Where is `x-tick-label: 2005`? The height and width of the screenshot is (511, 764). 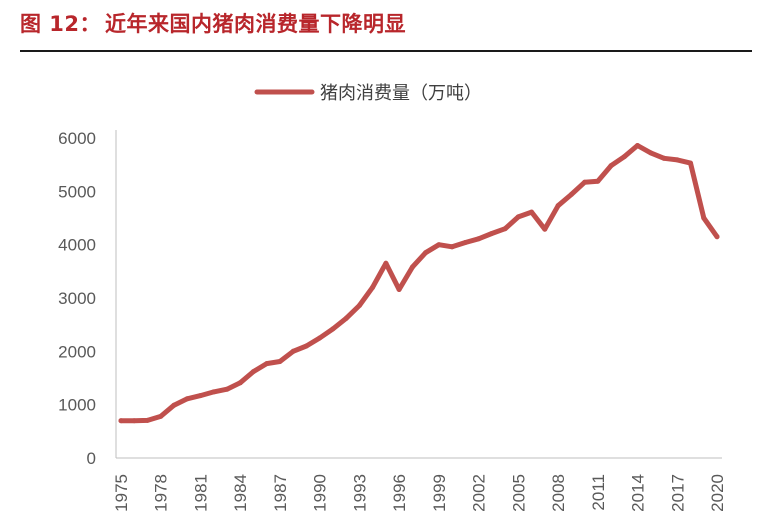
x-tick-label: 2005 is located at coordinates (518, 492).